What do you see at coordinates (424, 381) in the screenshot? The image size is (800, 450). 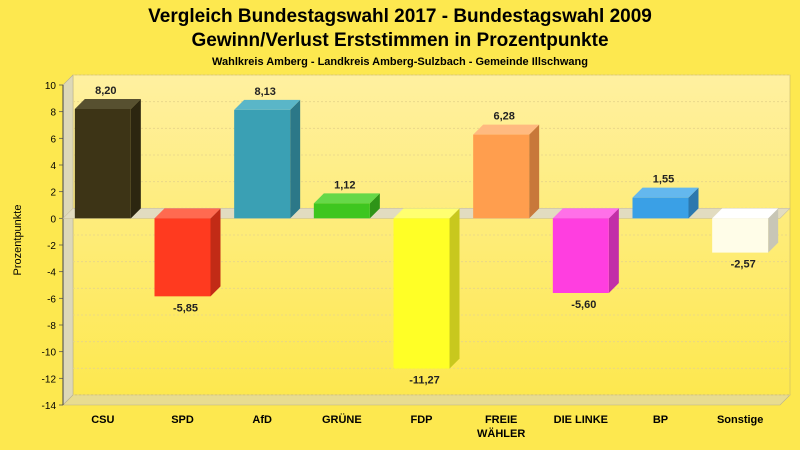 I see `data-label: -11,27` at bounding box center [424, 381].